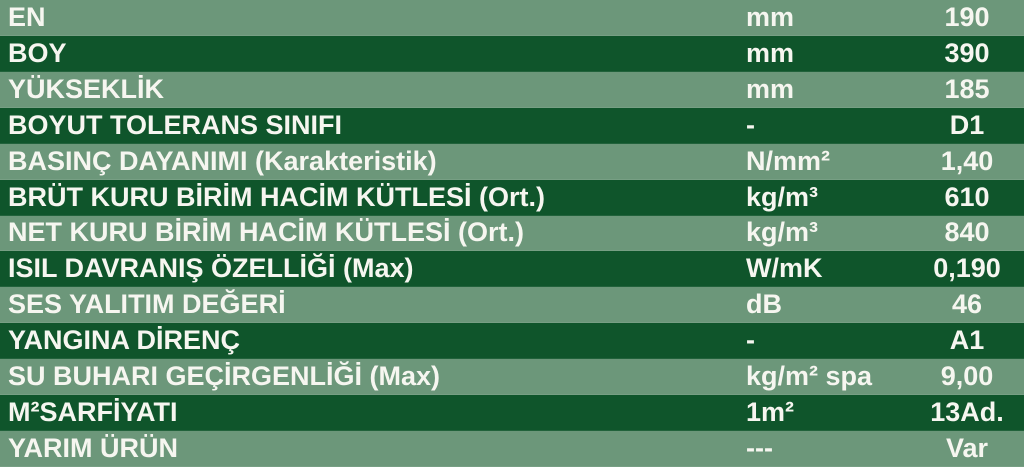 The height and width of the screenshot is (467, 1024). Describe the element at coordinates (512, 269) in the screenshot. I see `table-row: ISIL DAVRANIŞ ÖZELLİĞİ (Max) W/mK 0,190` at that location.